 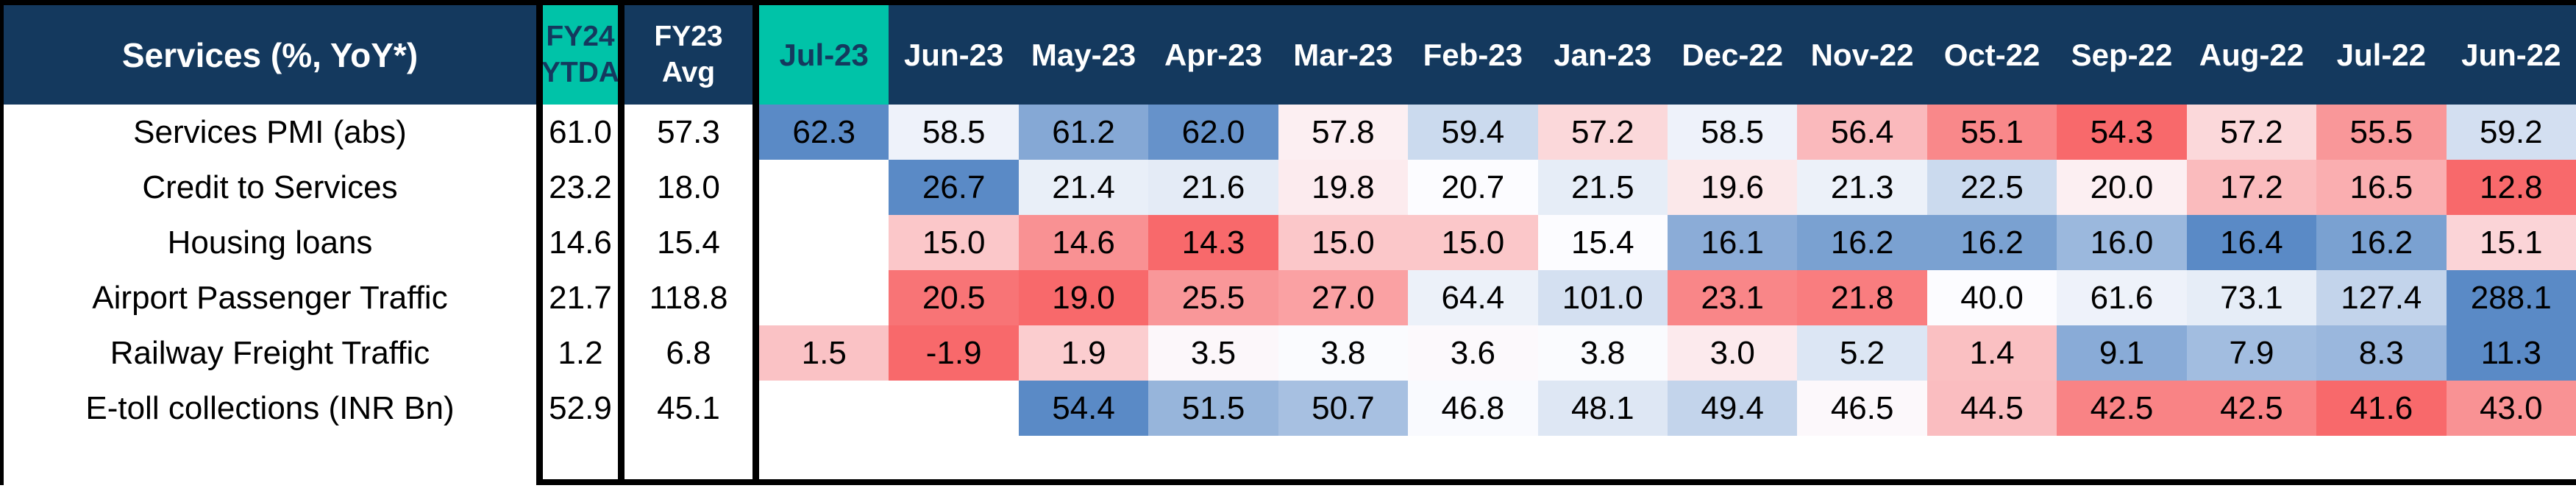 I want to click on heatmap-cell: 20.7, so click(x=1473, y=187).